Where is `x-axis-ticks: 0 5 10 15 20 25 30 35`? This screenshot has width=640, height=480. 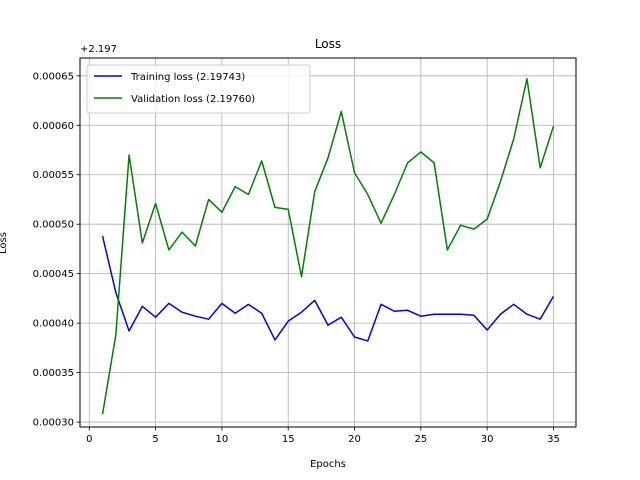
x-axis-ticks: 0 5 10 15 20 25 30 35 is located at coordinates (323, 436).